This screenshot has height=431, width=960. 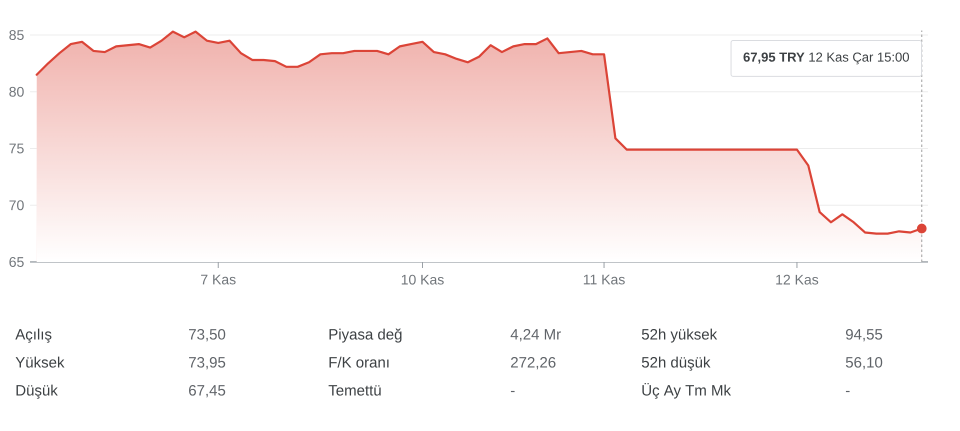 What do you see at coordinates (354, 390) in the screenshot?
I see `text: Temettü` at bounding box center [354, 390].